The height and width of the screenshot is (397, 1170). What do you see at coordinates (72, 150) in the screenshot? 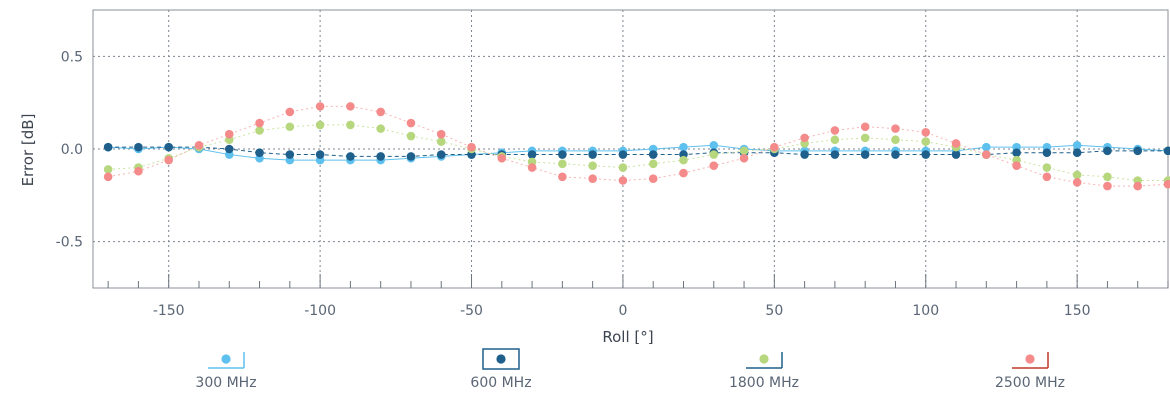
I see `y-tick-label: 0.0` at bounding box center [72, 150].